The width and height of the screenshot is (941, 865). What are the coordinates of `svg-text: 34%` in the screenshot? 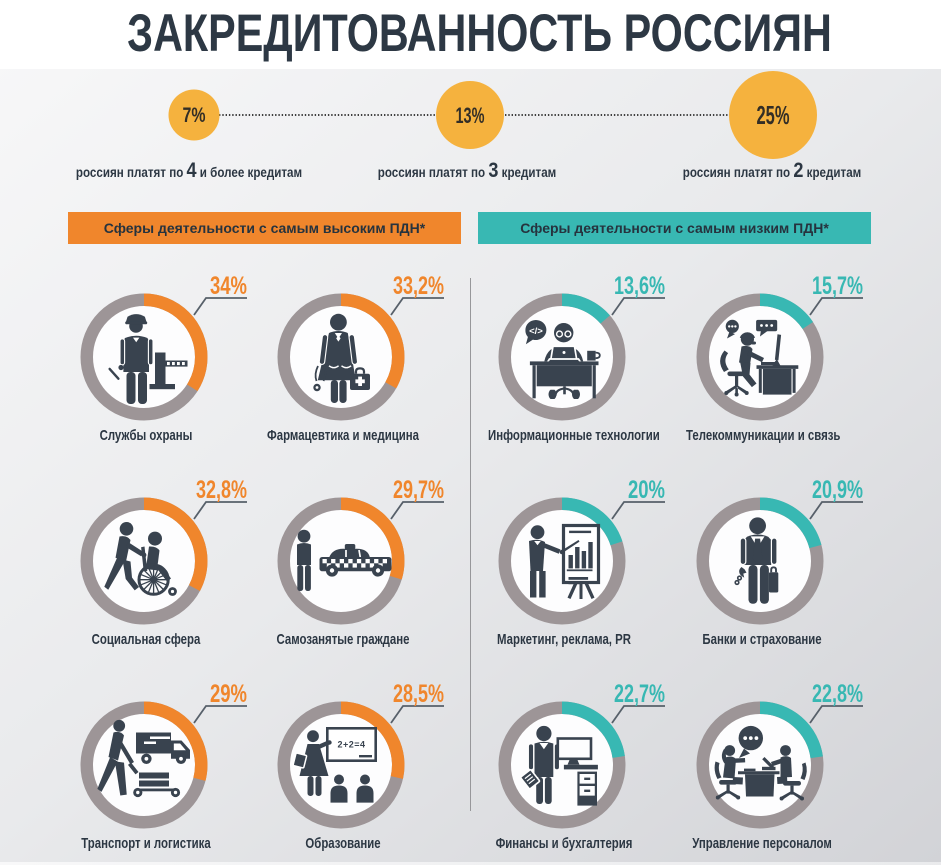 It's located at (228, 286).